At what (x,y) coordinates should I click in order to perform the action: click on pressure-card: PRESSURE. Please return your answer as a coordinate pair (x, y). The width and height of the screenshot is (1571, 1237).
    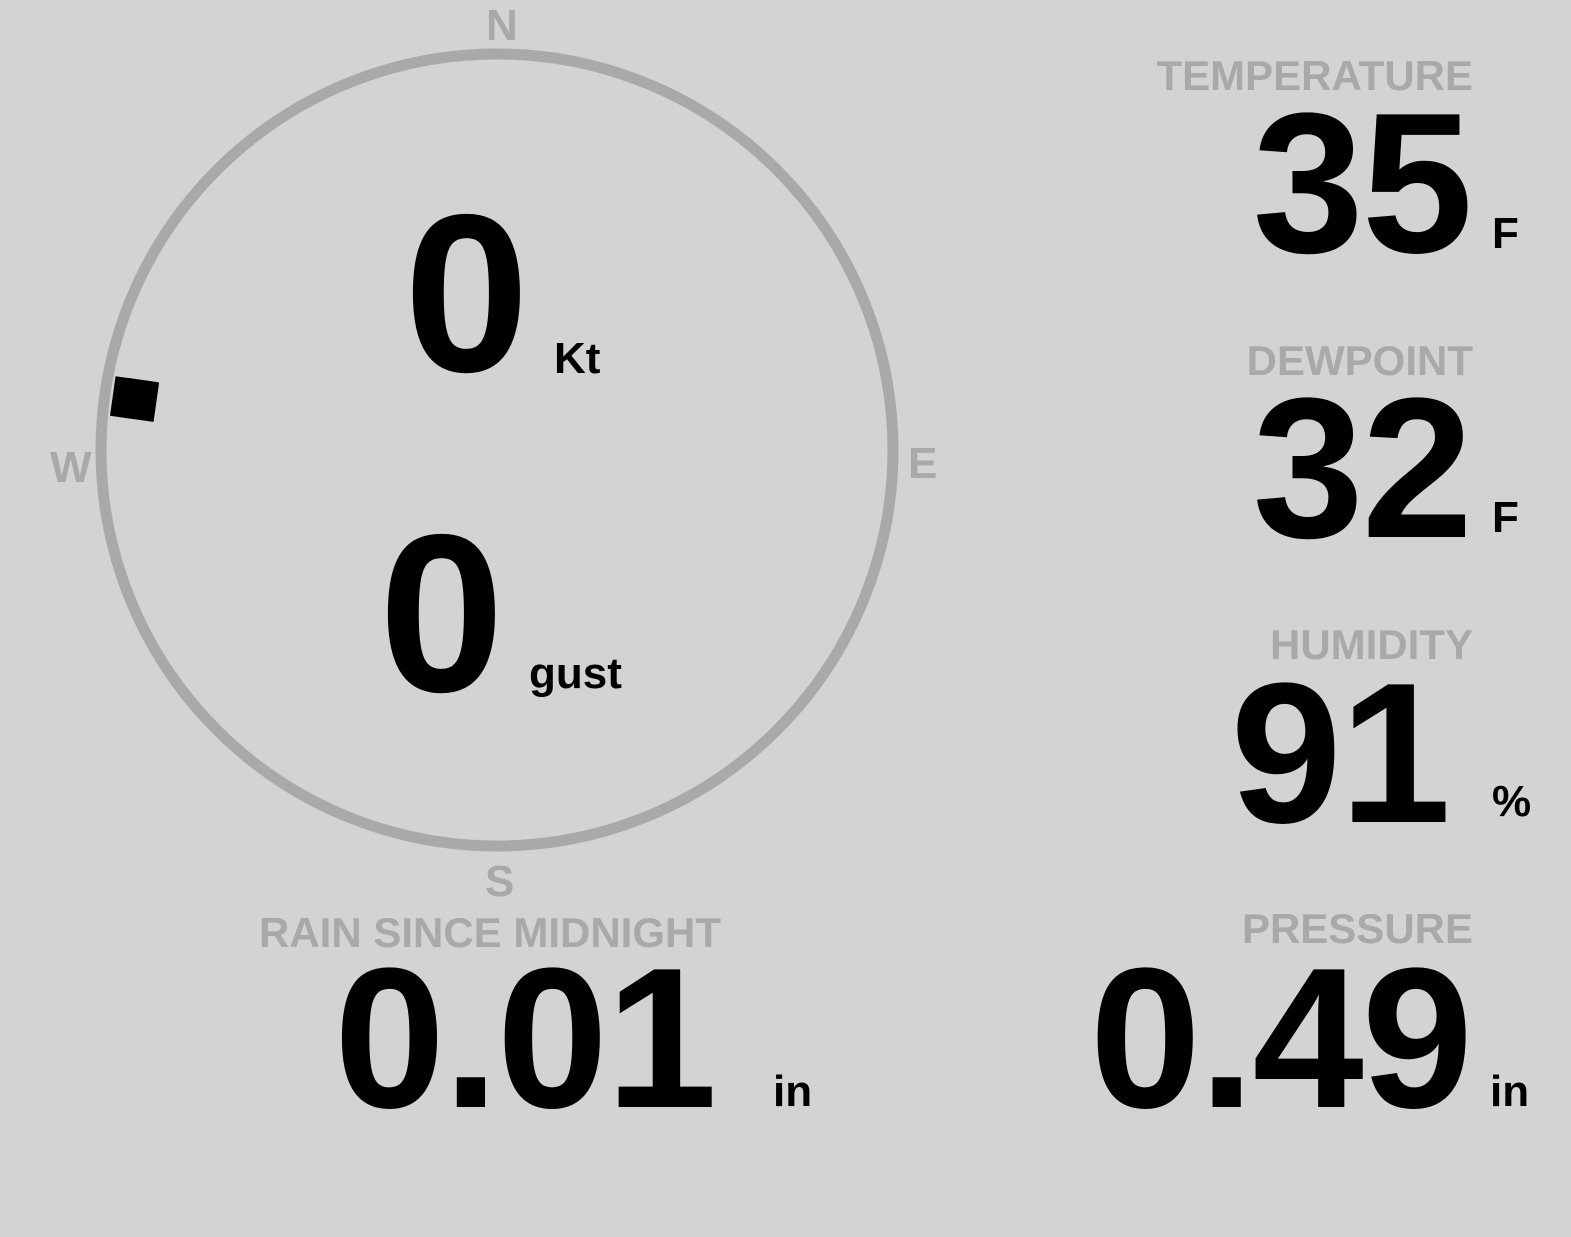
    Looking at the image, I should click on (1357, 929).